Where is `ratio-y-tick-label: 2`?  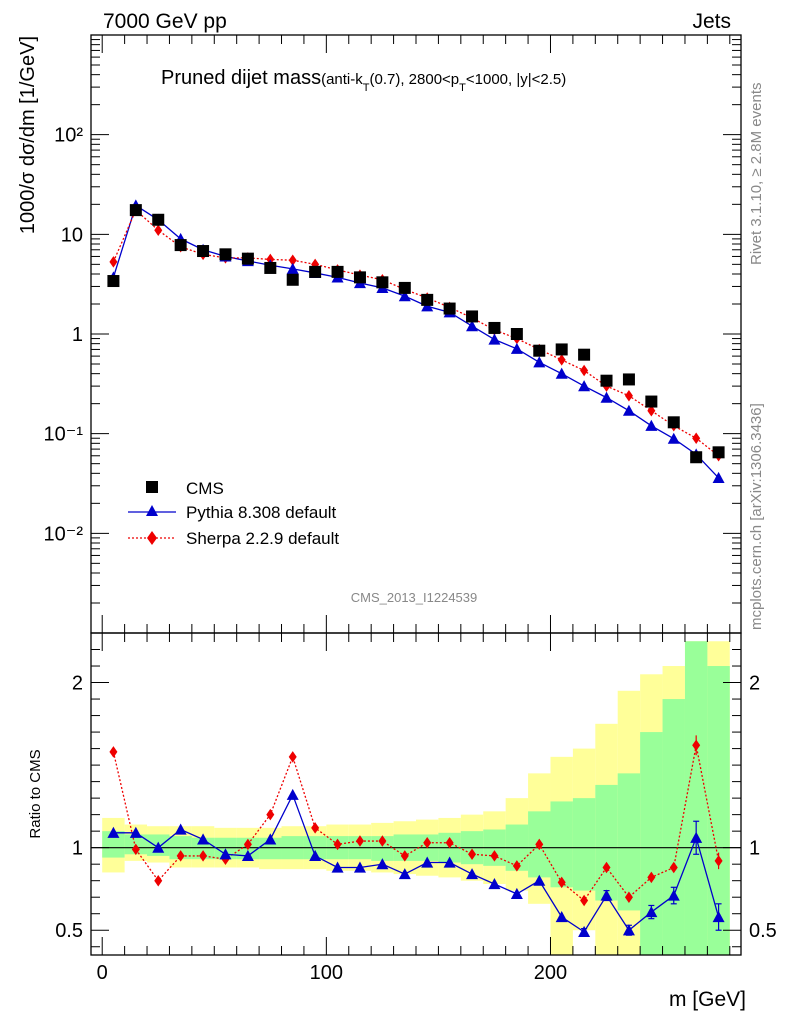
ratio-y-tick-label: 2 is located at coordinates (77, 684).